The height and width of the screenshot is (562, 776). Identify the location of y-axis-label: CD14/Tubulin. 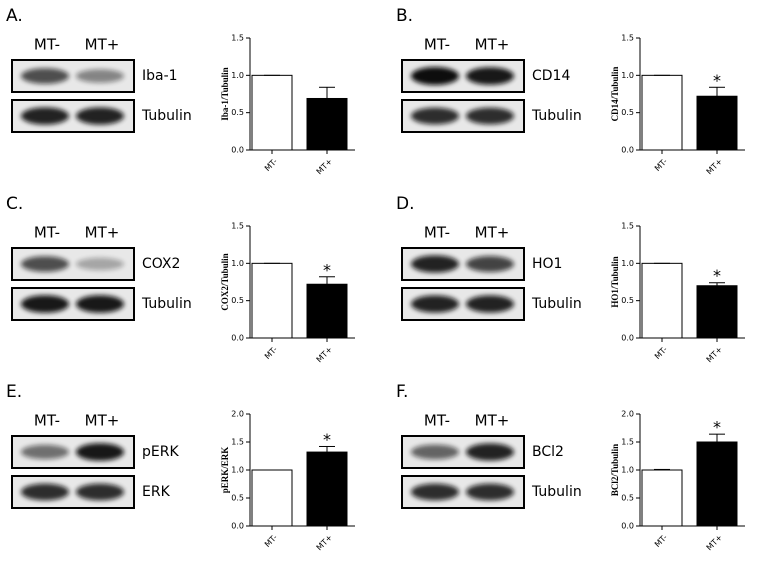
(615, 94).